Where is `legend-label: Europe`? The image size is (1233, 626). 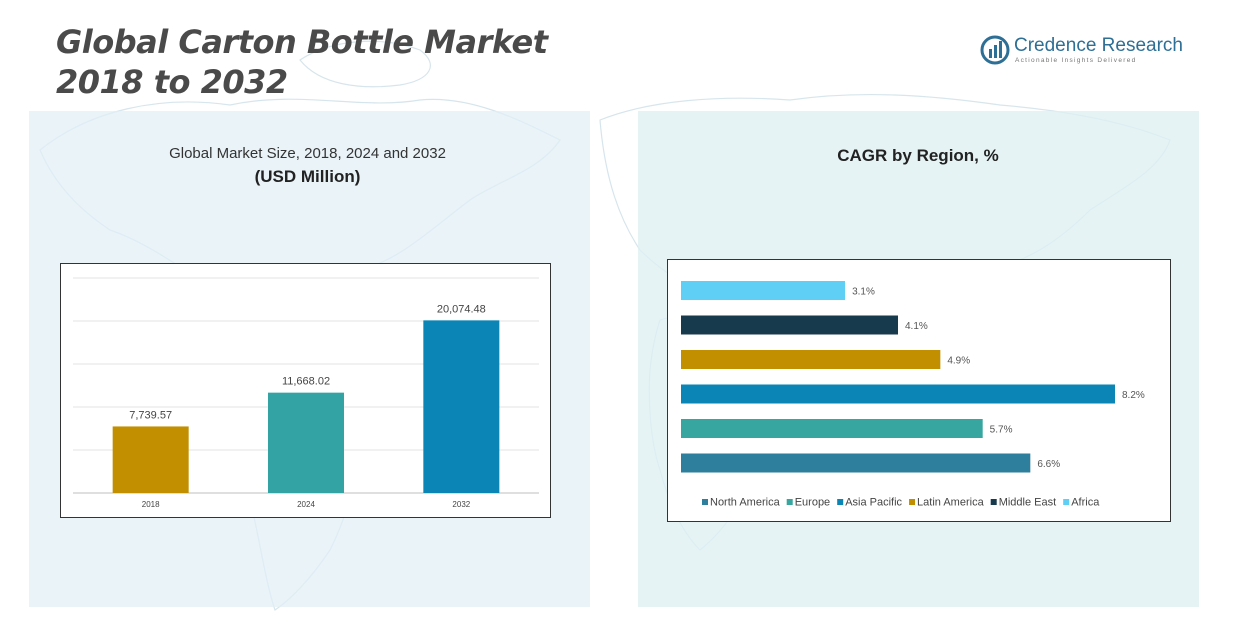
legend-label: Europe is located at coordinates (812, 503).